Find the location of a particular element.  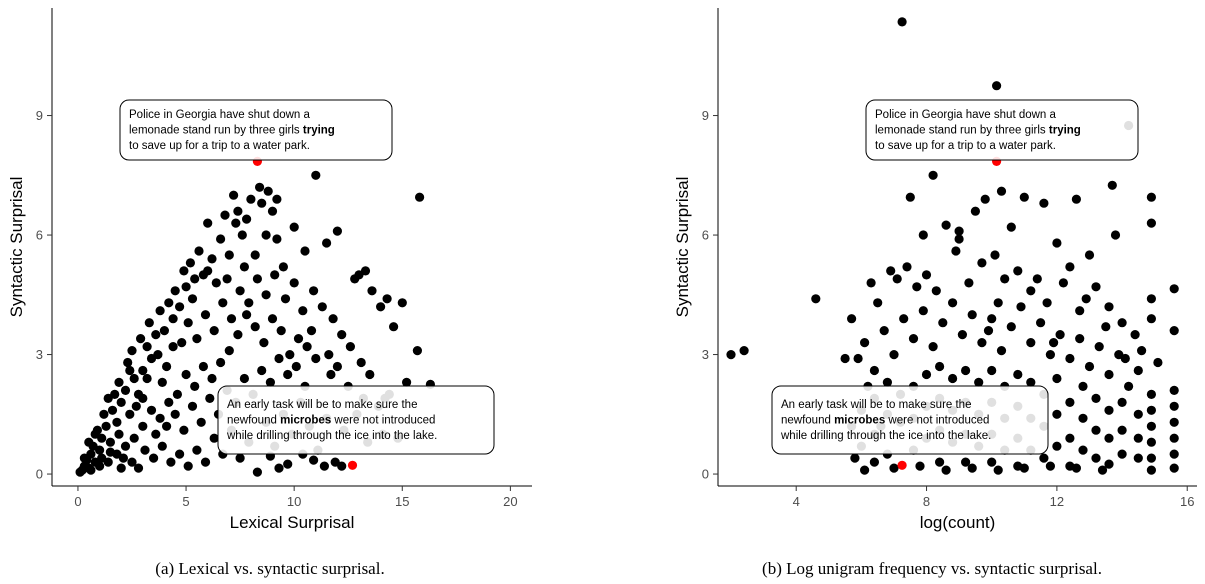

annotation-line: lemonade stand run by three girls trying is located at coordinates (978, 130).